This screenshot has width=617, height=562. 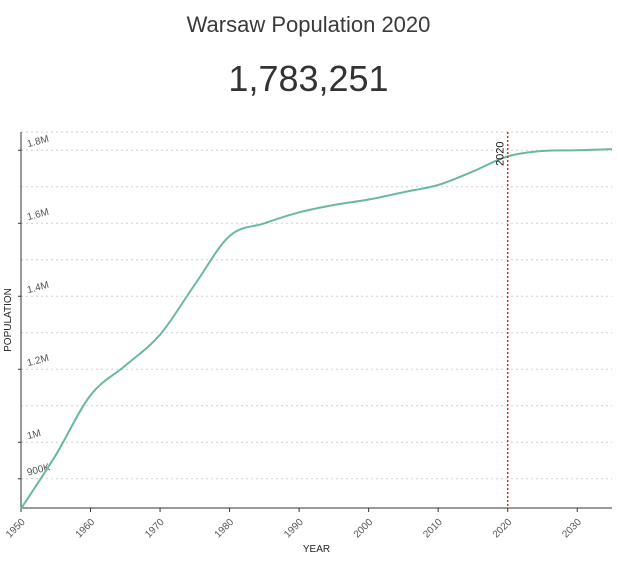 I want to click on x-axis-label: YEAR, so click(x=316, y=549).